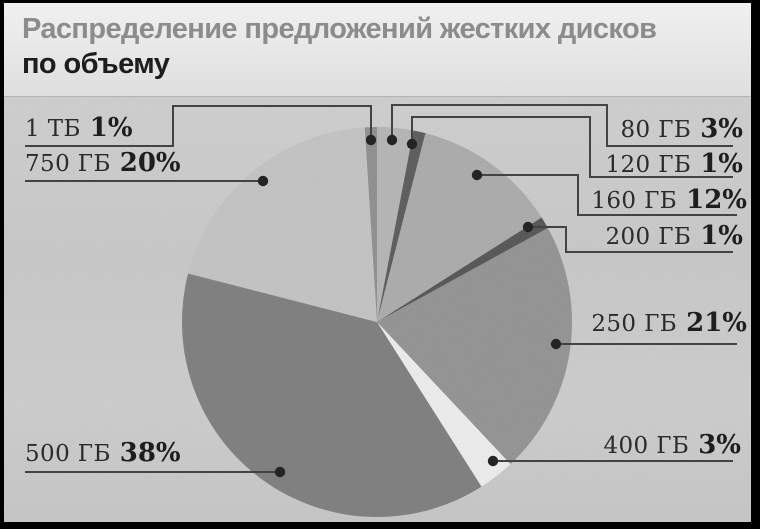 The image size is (760, 529). What do you see at coordinates (719, 445) in the screenshot?
I see `callout-400gb-percent: 3%` at bounding box center [719, 445].